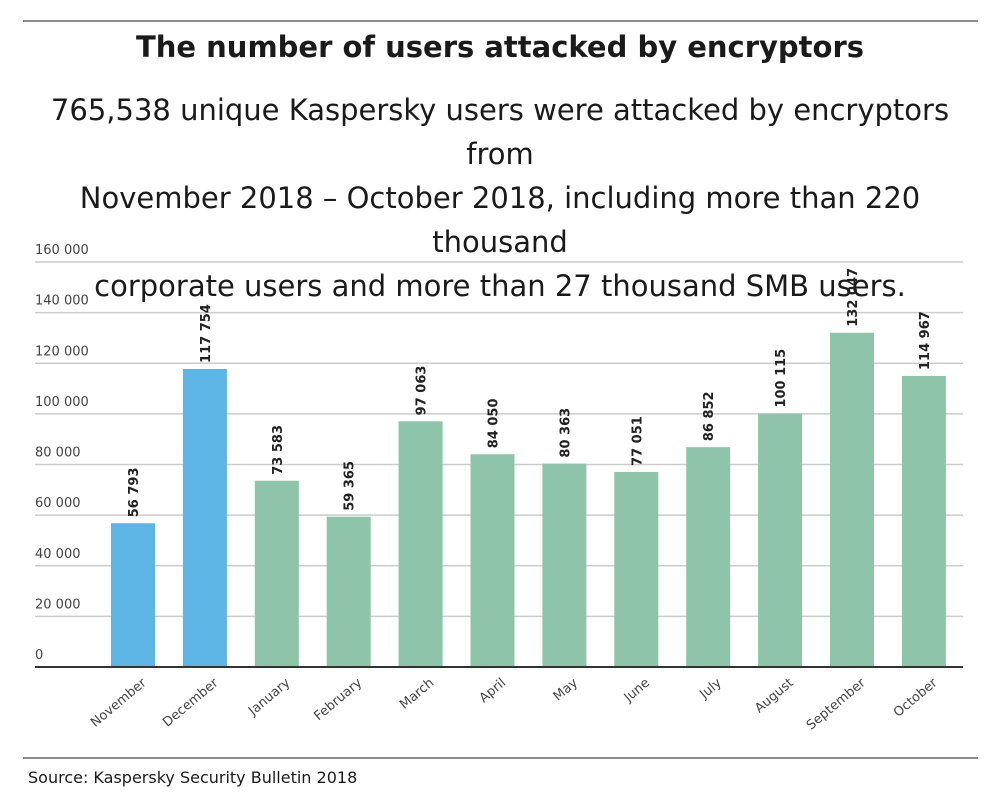 Image resolution: width=1000 pixels, height=811 pixels. I want to click on data-label: 59 365, so click(350, 486).